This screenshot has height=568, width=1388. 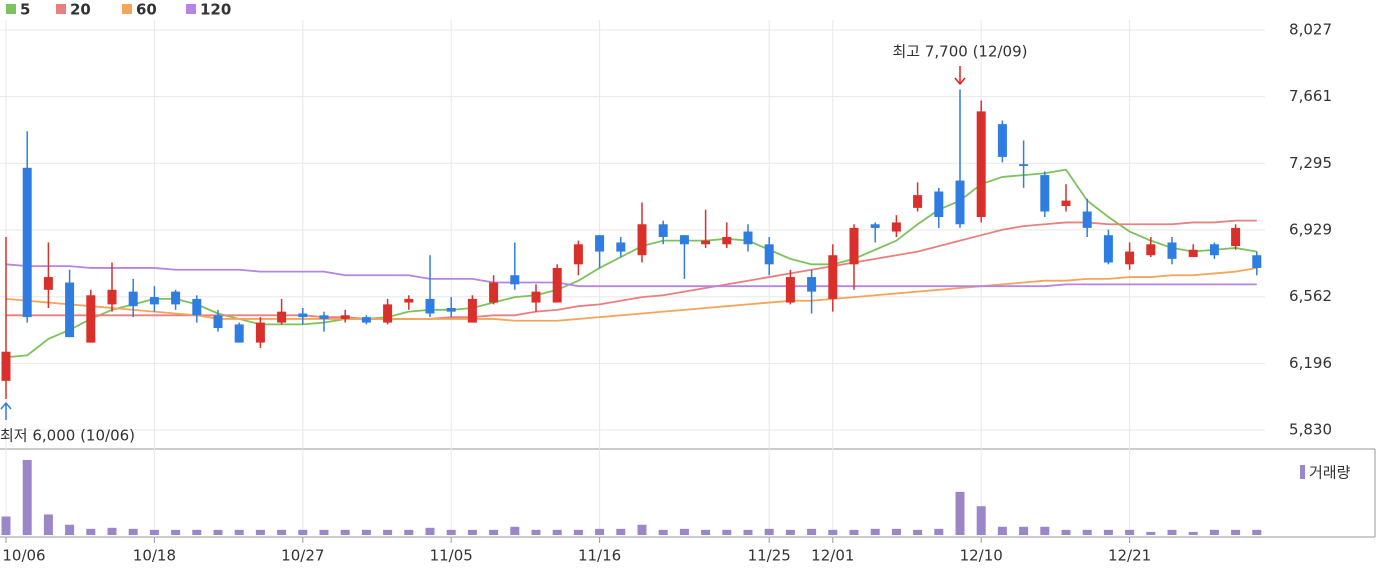 I want to click on legend-label: 5, so click(x=25, y=10).